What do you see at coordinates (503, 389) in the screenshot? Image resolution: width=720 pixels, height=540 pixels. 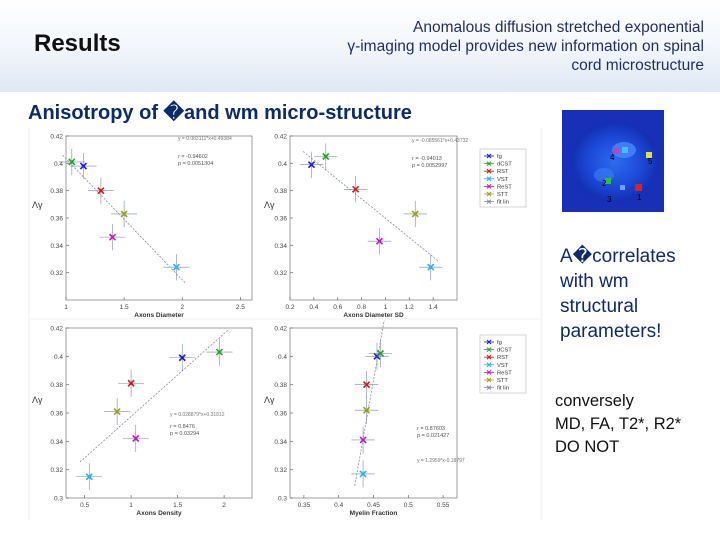 I see `svg-text: fit lin` at bounding box center [503, 389].